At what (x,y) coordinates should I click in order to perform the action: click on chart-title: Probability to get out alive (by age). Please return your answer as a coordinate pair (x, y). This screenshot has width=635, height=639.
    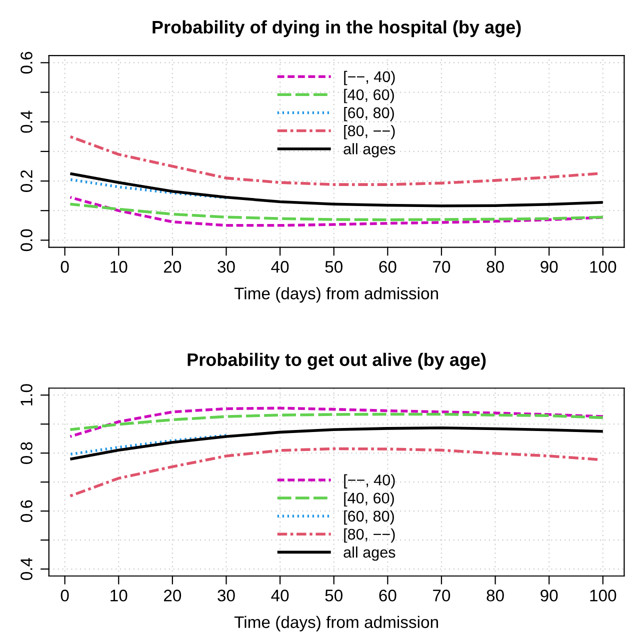
    Looking at the image, I should click on (337, 361).